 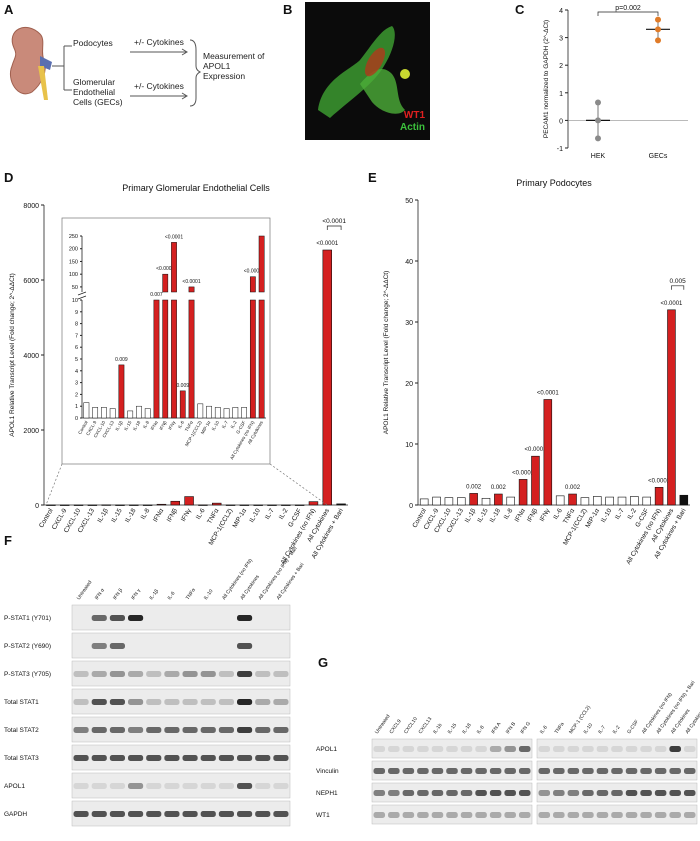 What do you see at coordinates (561, 66) in the screenshot?
I see `y-tick-label: 2` at bounding box center [561, 66].